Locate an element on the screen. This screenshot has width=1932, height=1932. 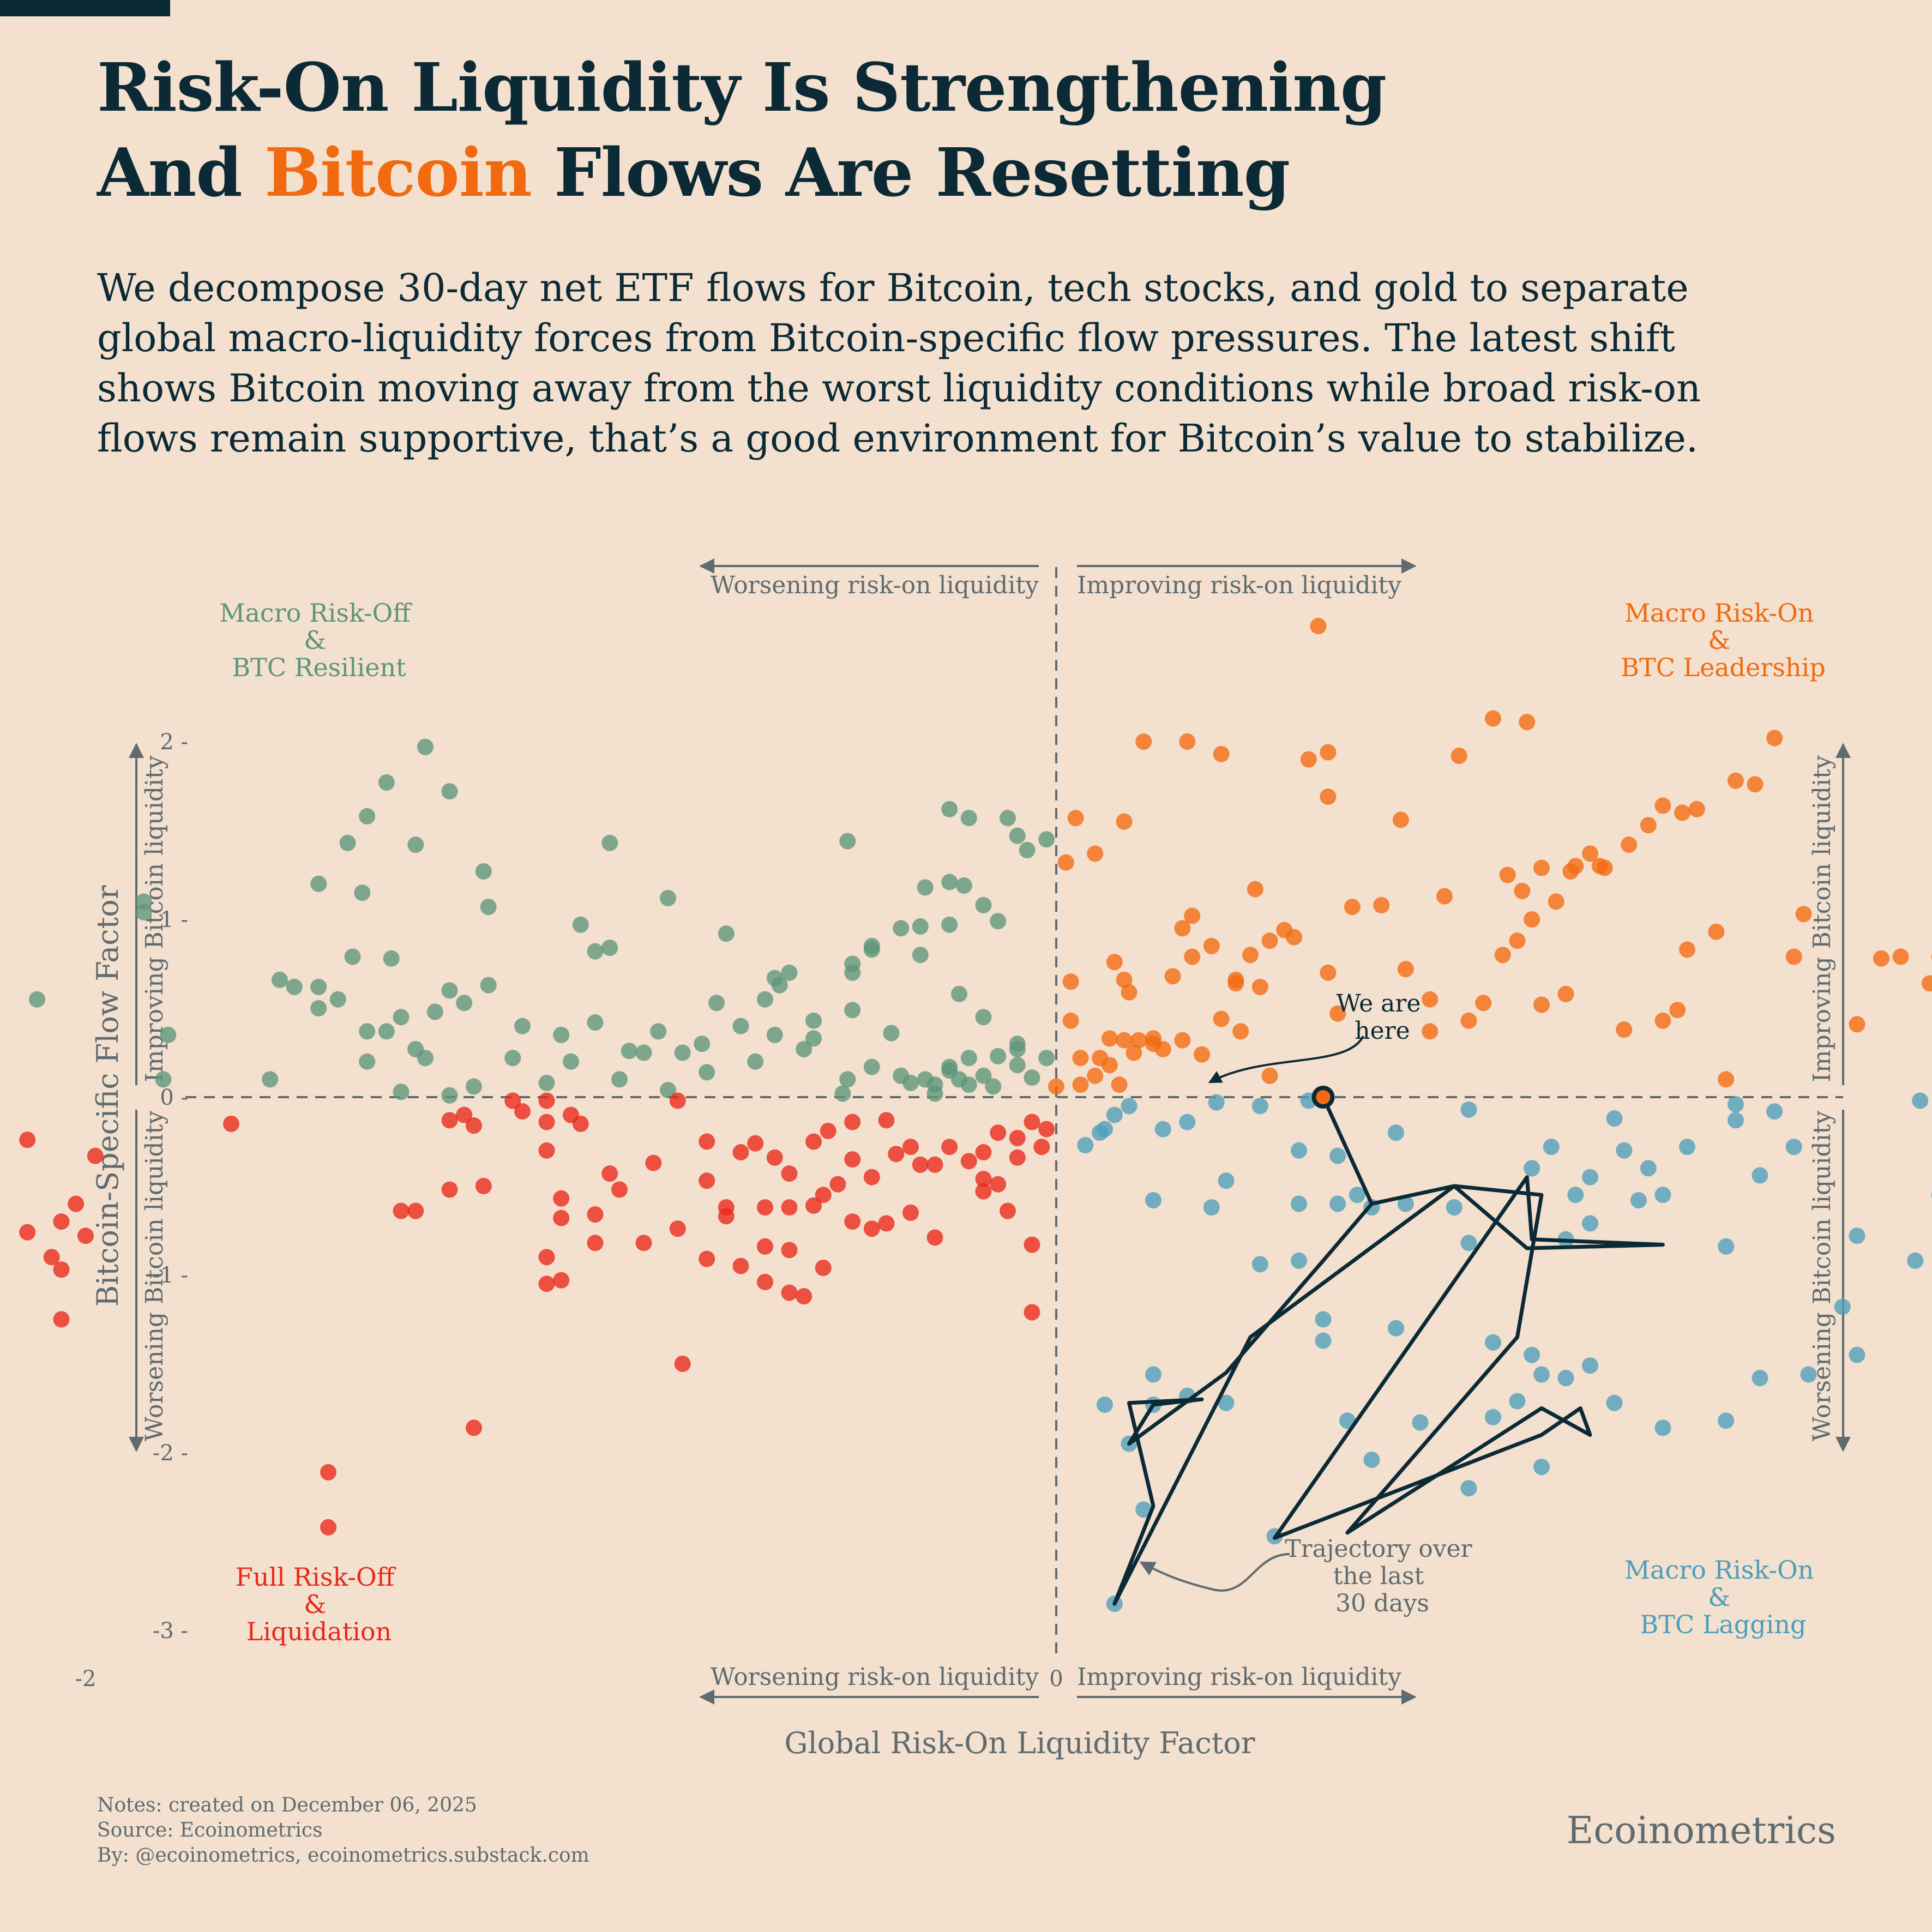
current-position-marker is located at coordinates (1323, 1097).